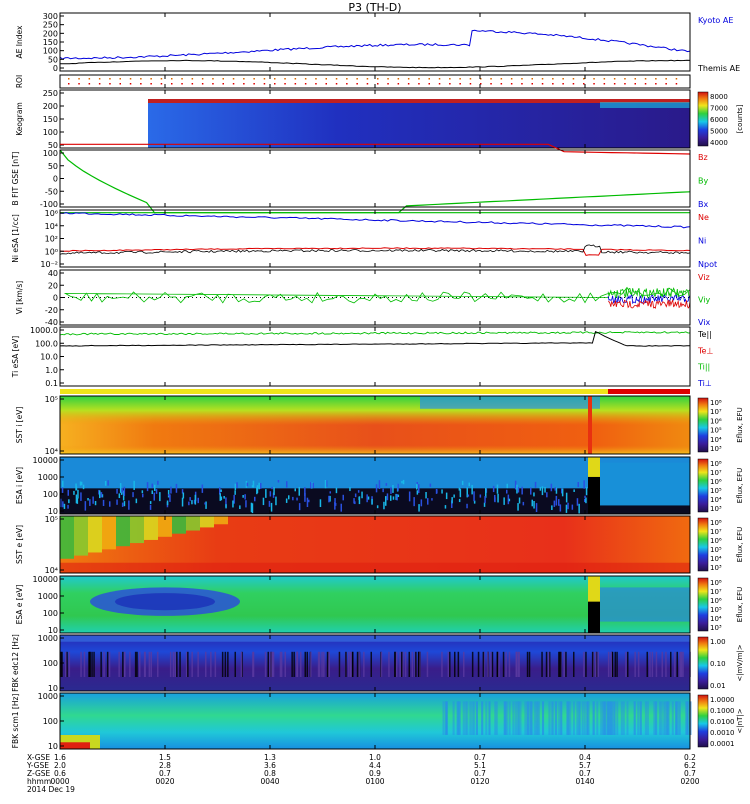 The height and width of the screenshot is (804, 750). Describe the element at coordinates (645, 105) in the screenshot. I see `keogram-bright-band` at that location.